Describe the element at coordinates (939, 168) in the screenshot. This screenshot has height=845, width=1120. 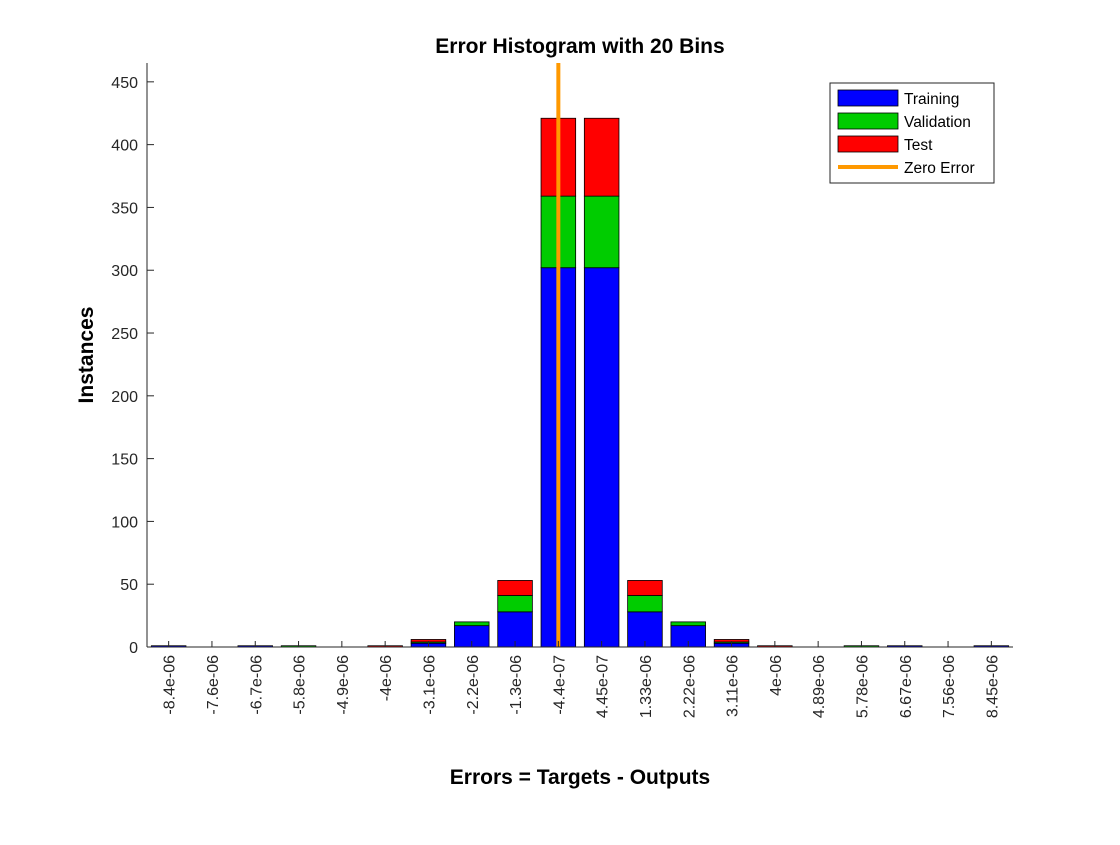
I see `legend-label: Zero Error` at that location.